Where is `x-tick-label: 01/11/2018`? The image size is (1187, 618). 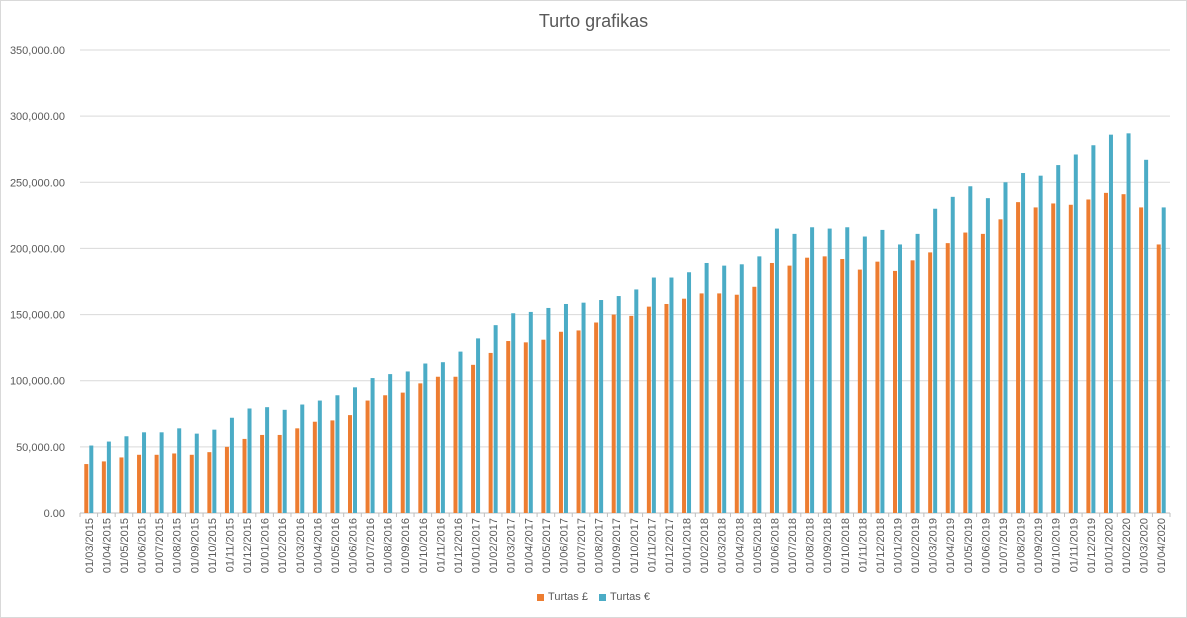
x-tick-label: 01/11/2018 is located at coordinates (863, 545).